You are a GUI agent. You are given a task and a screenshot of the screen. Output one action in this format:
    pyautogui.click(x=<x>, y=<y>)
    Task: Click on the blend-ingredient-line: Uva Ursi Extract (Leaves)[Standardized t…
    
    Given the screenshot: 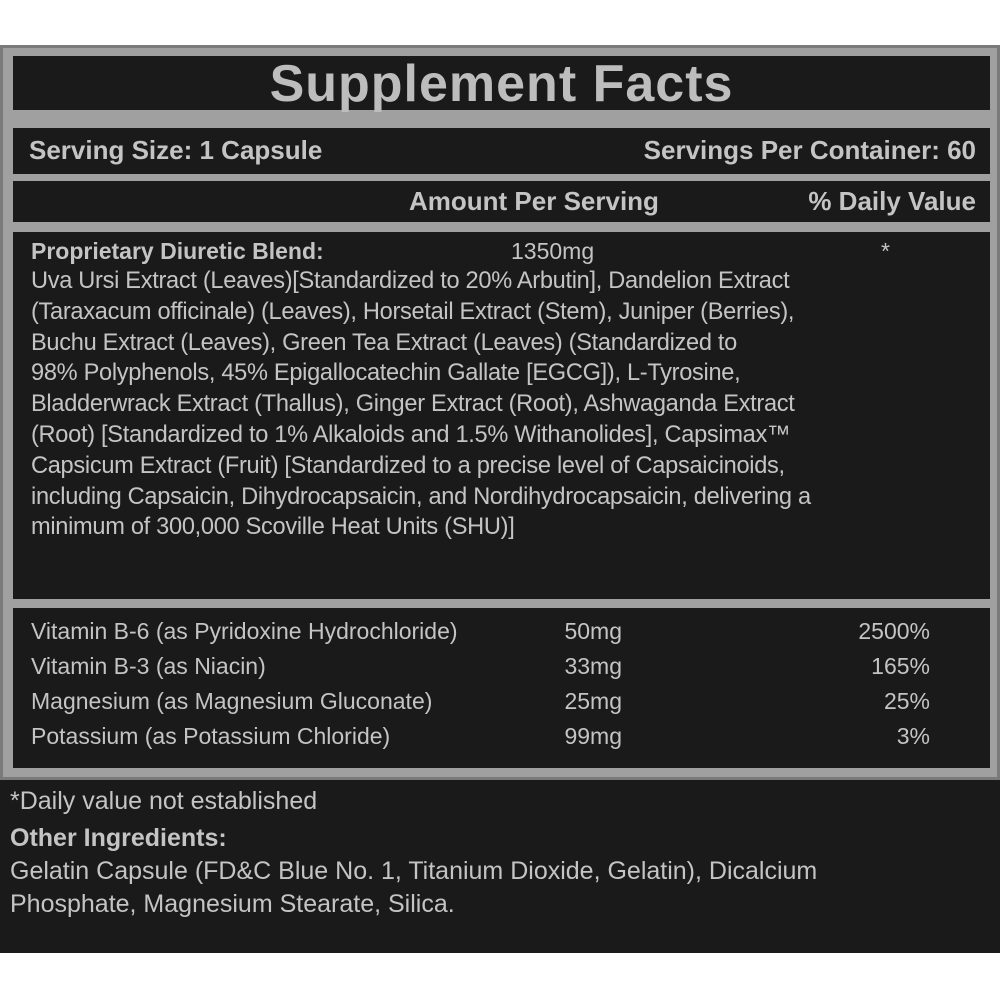 What is the action you would take?
    pyautogui.click(x=410, y=281)
    